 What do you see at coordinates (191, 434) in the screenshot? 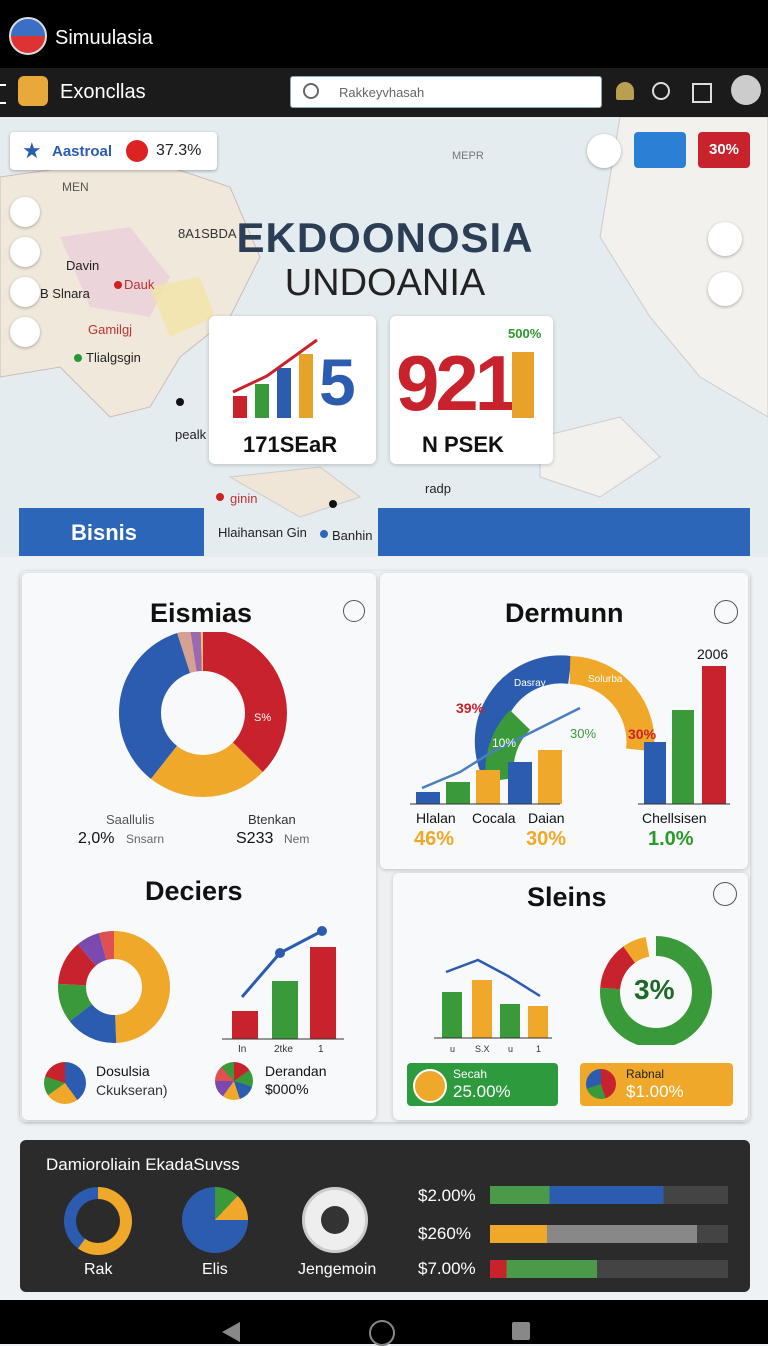
I see `map-label: pealk` at bounding box center [191, 434].